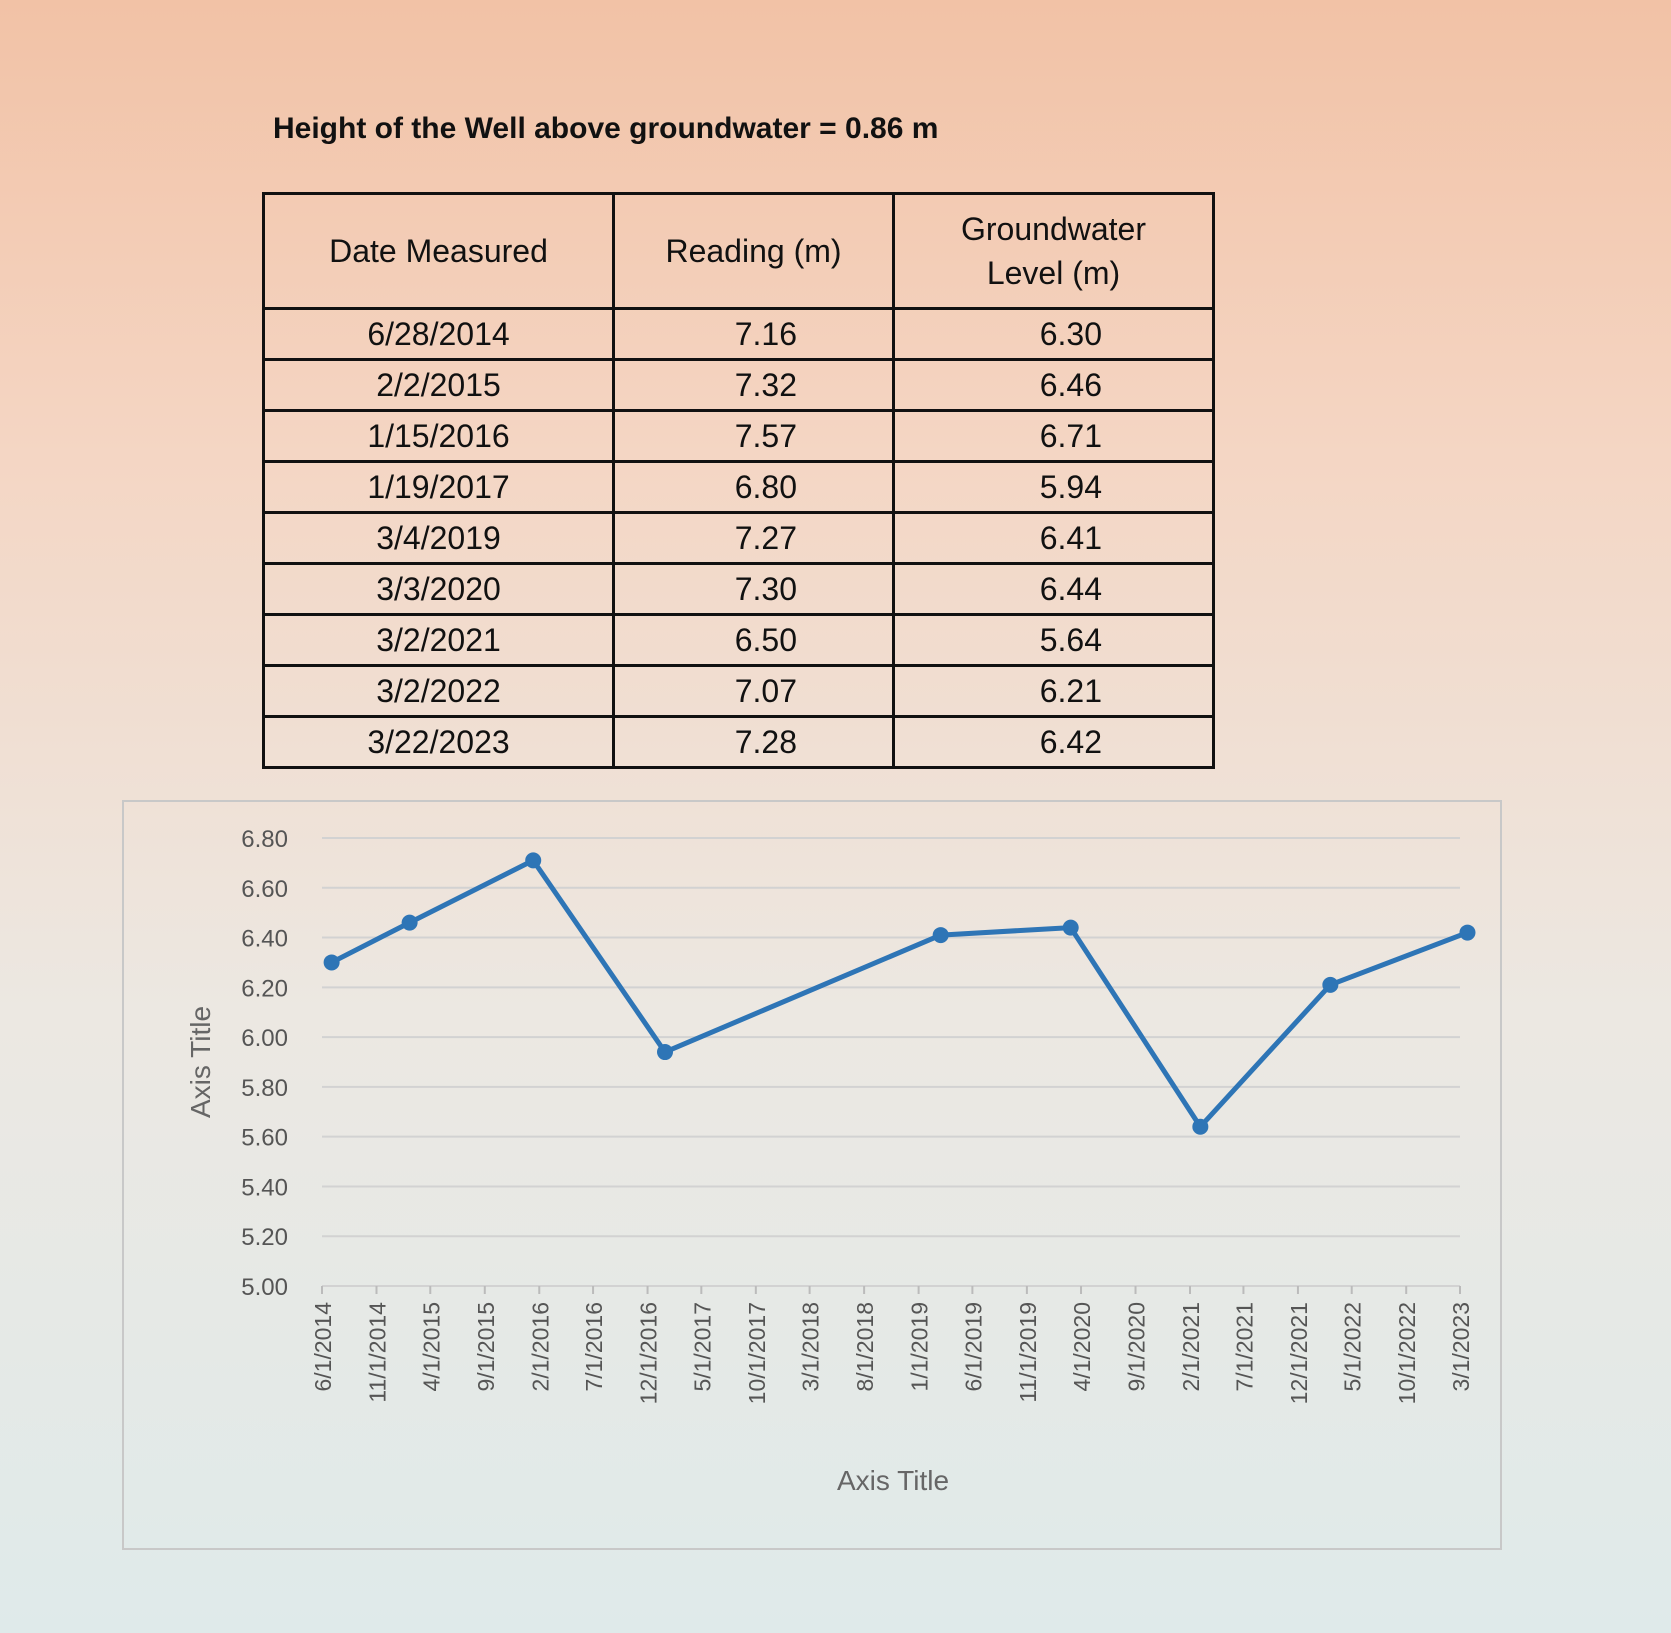 This screenshot has width=1671, height=1633. Describe the element at coordinates (1137, 1347) in the screenshot. I see `x-tick-label: 9/1/2020` at that location.